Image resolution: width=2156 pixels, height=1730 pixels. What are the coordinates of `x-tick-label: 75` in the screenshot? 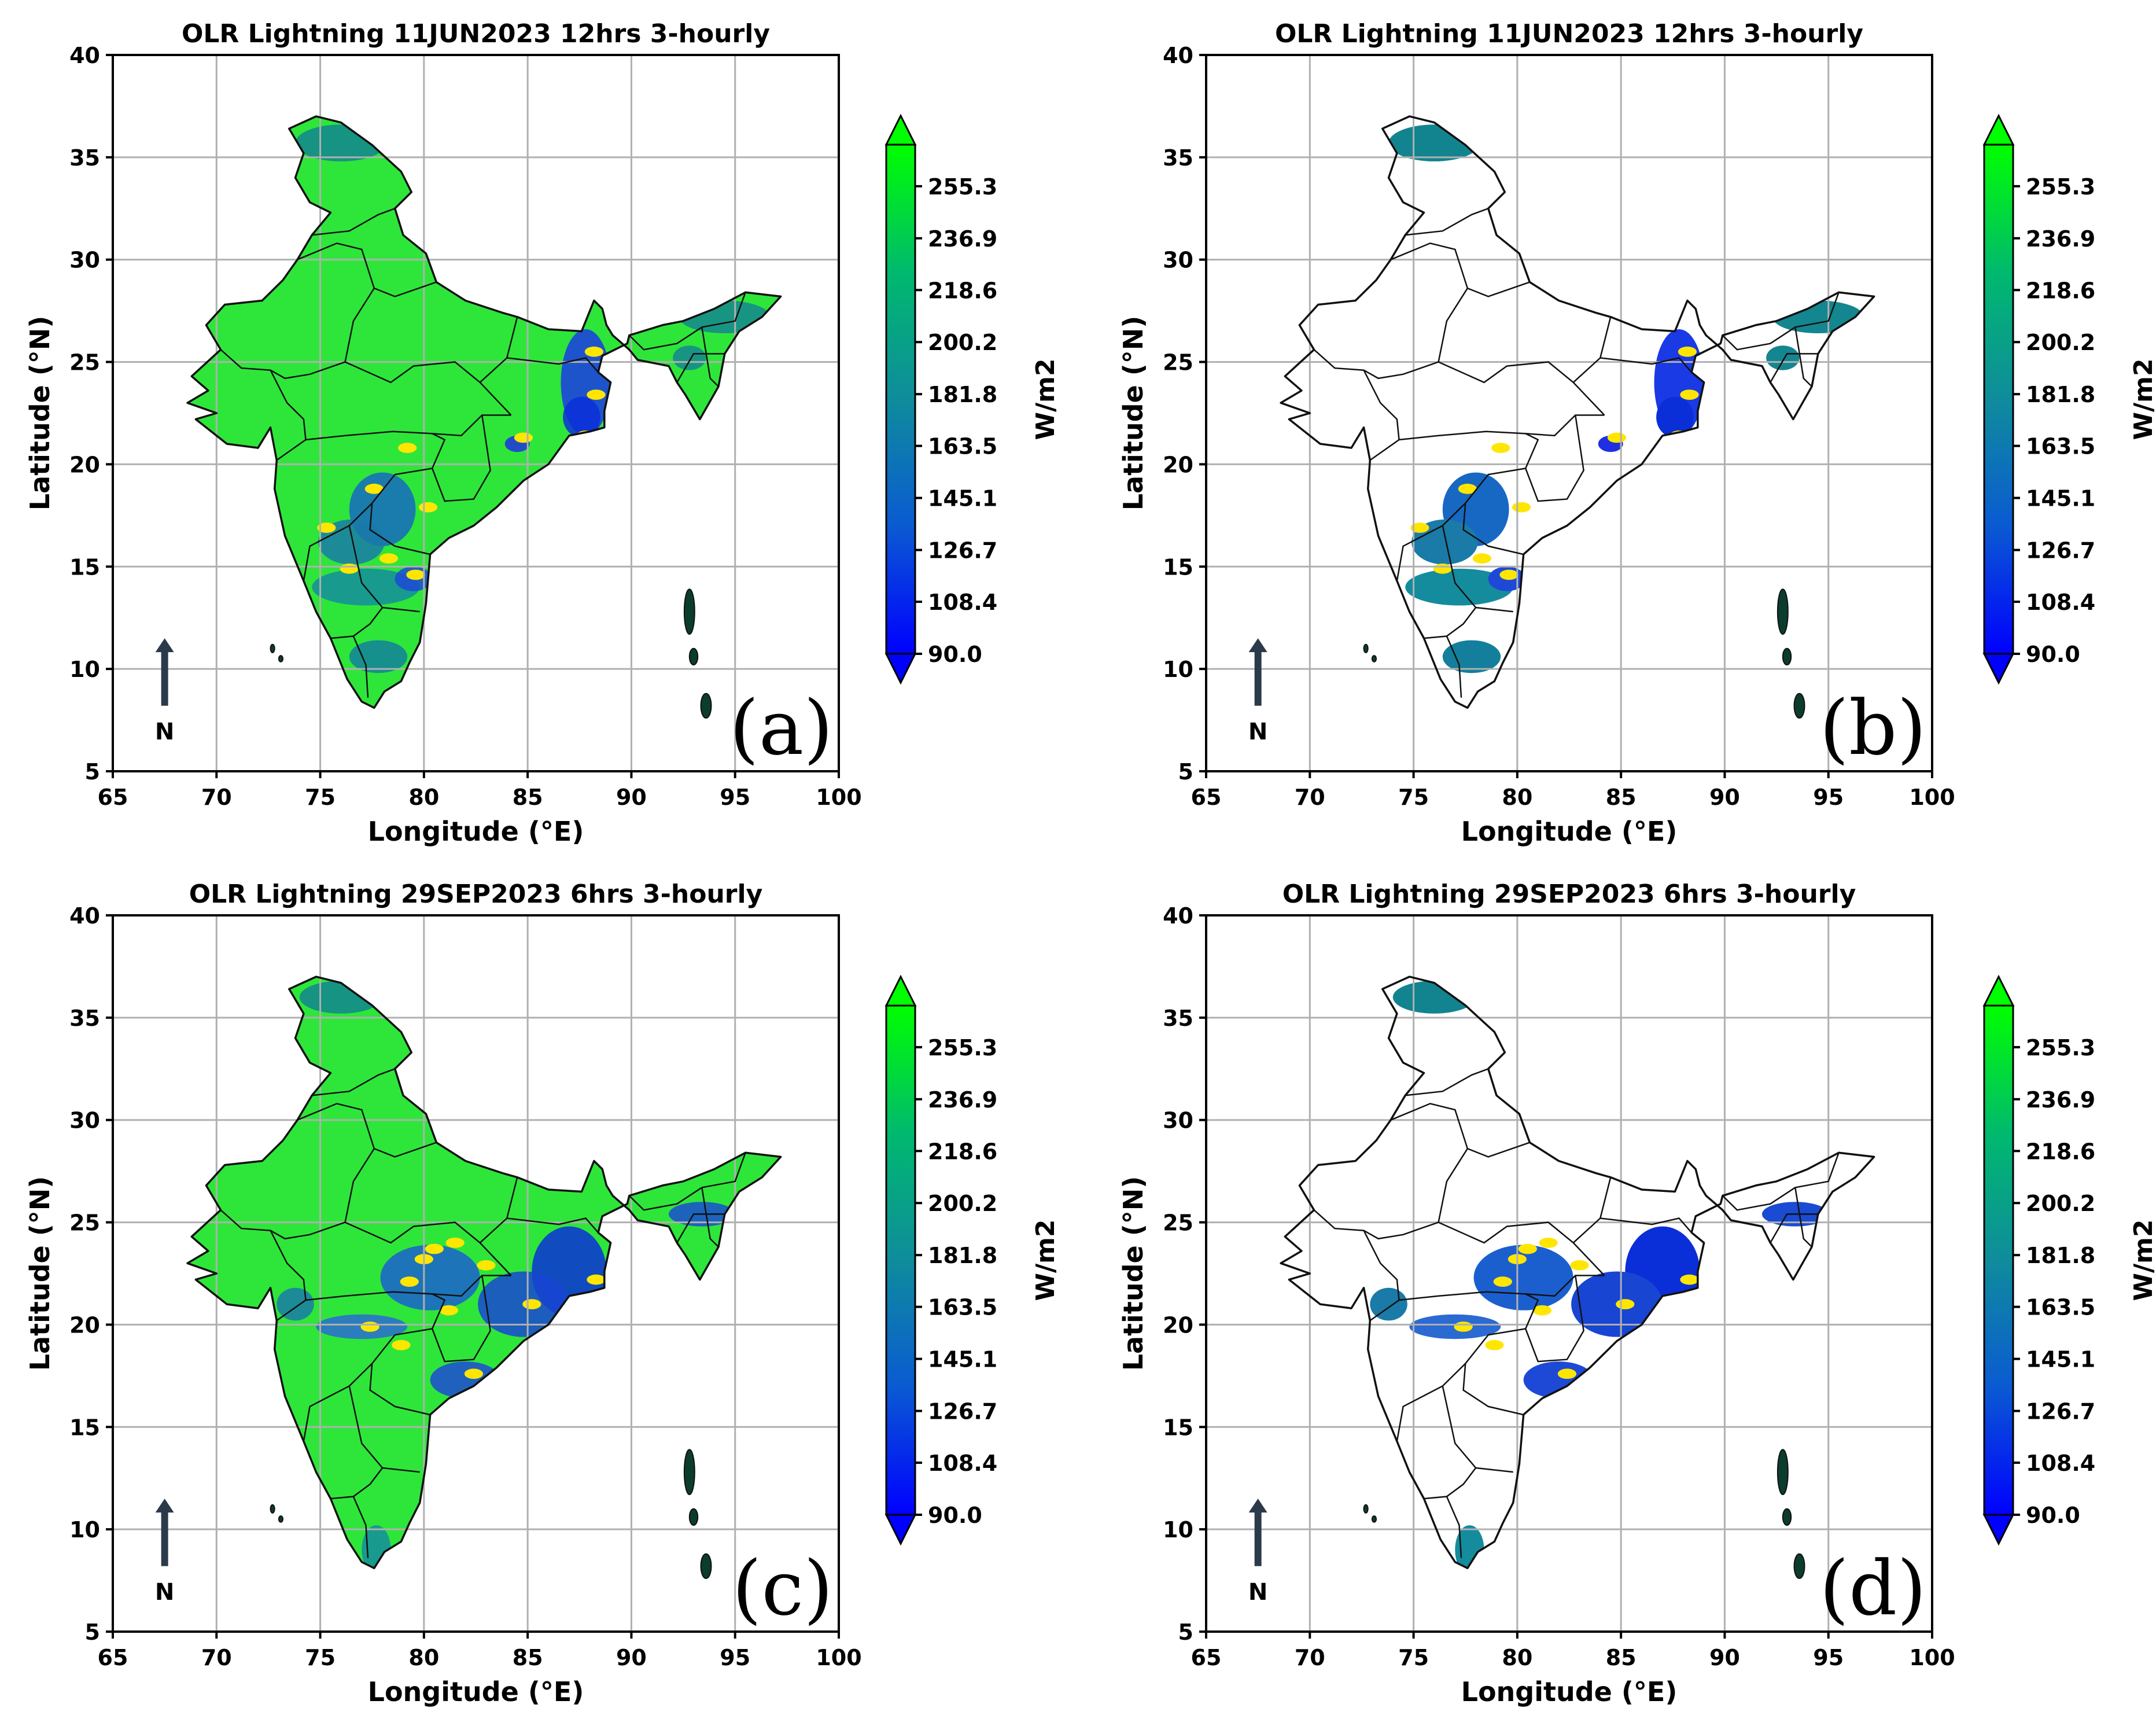 It's located at (320, 797).